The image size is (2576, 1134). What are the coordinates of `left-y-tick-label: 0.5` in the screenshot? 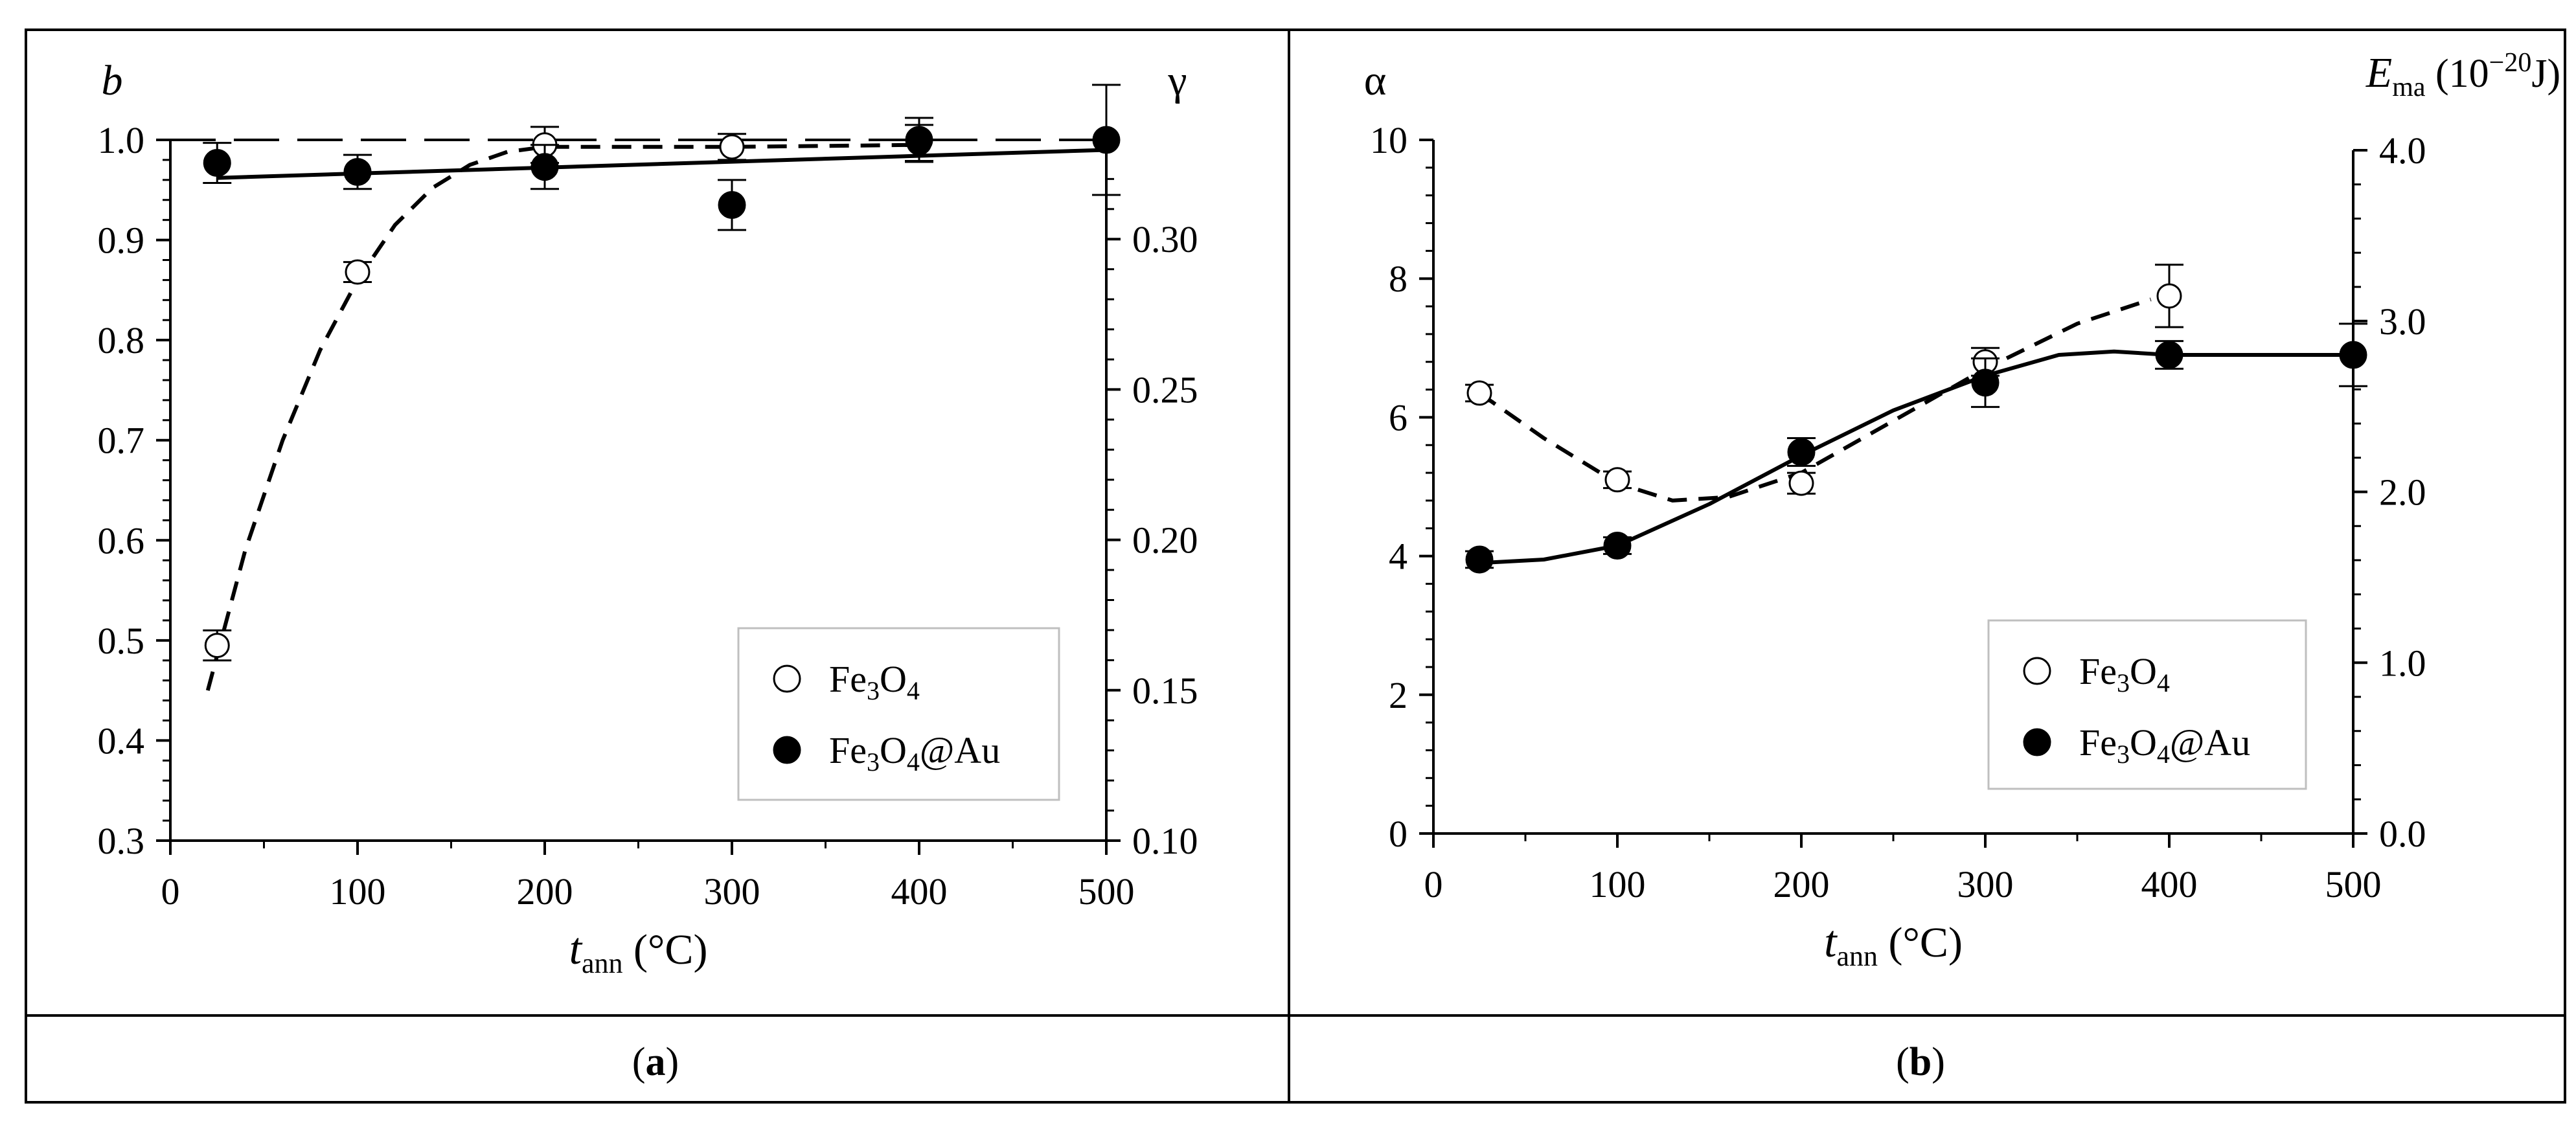 It's located at (122, 641).